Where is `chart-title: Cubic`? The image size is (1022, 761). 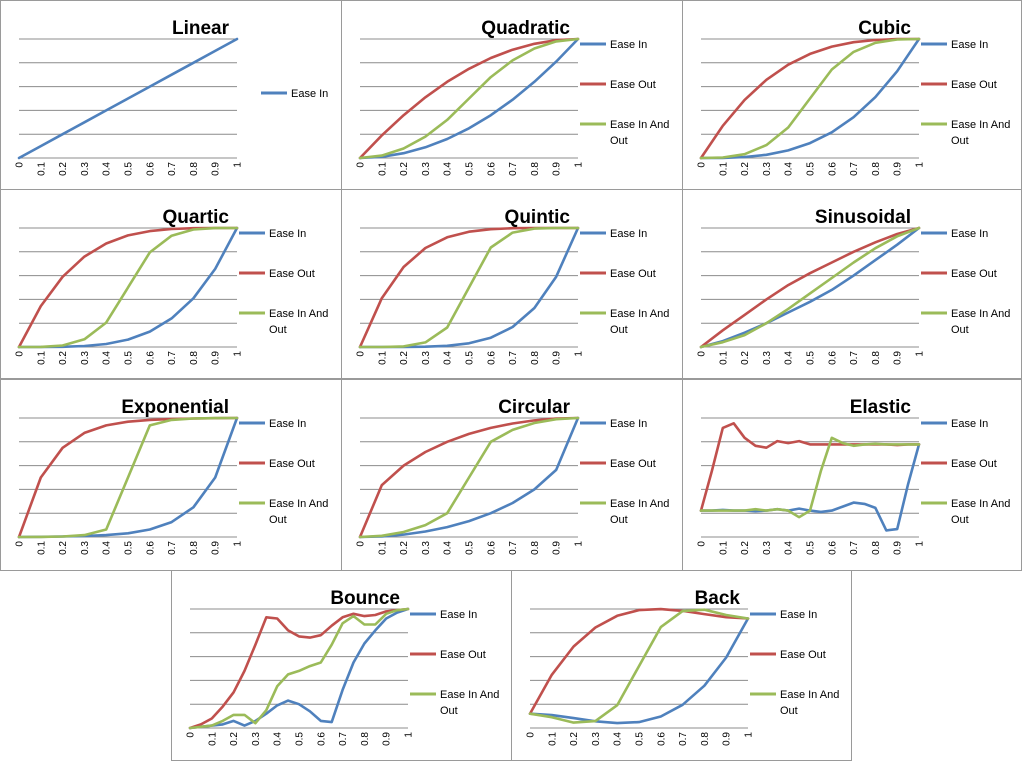
chart-title: Cubic is located at coordinates (884, 28).